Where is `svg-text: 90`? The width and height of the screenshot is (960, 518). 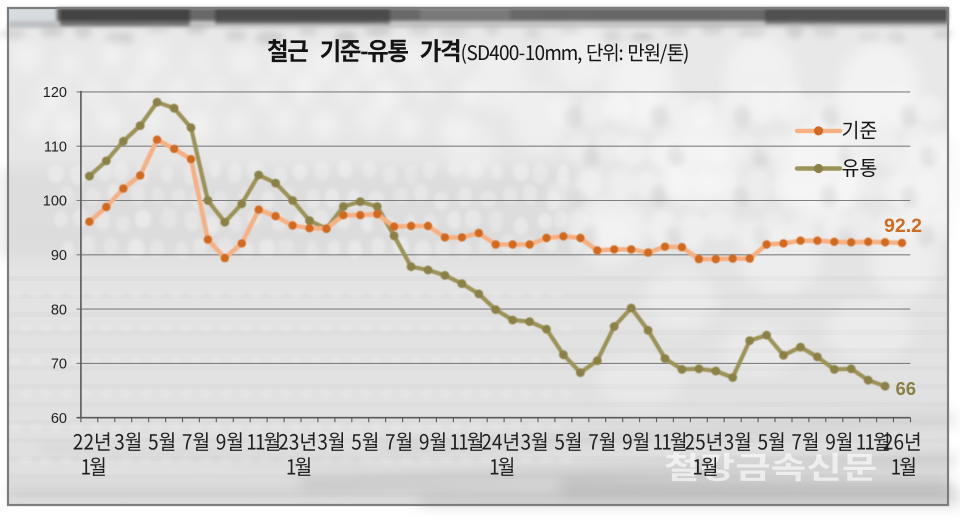
svg-text: 90 is located at coordinates (59, 256).